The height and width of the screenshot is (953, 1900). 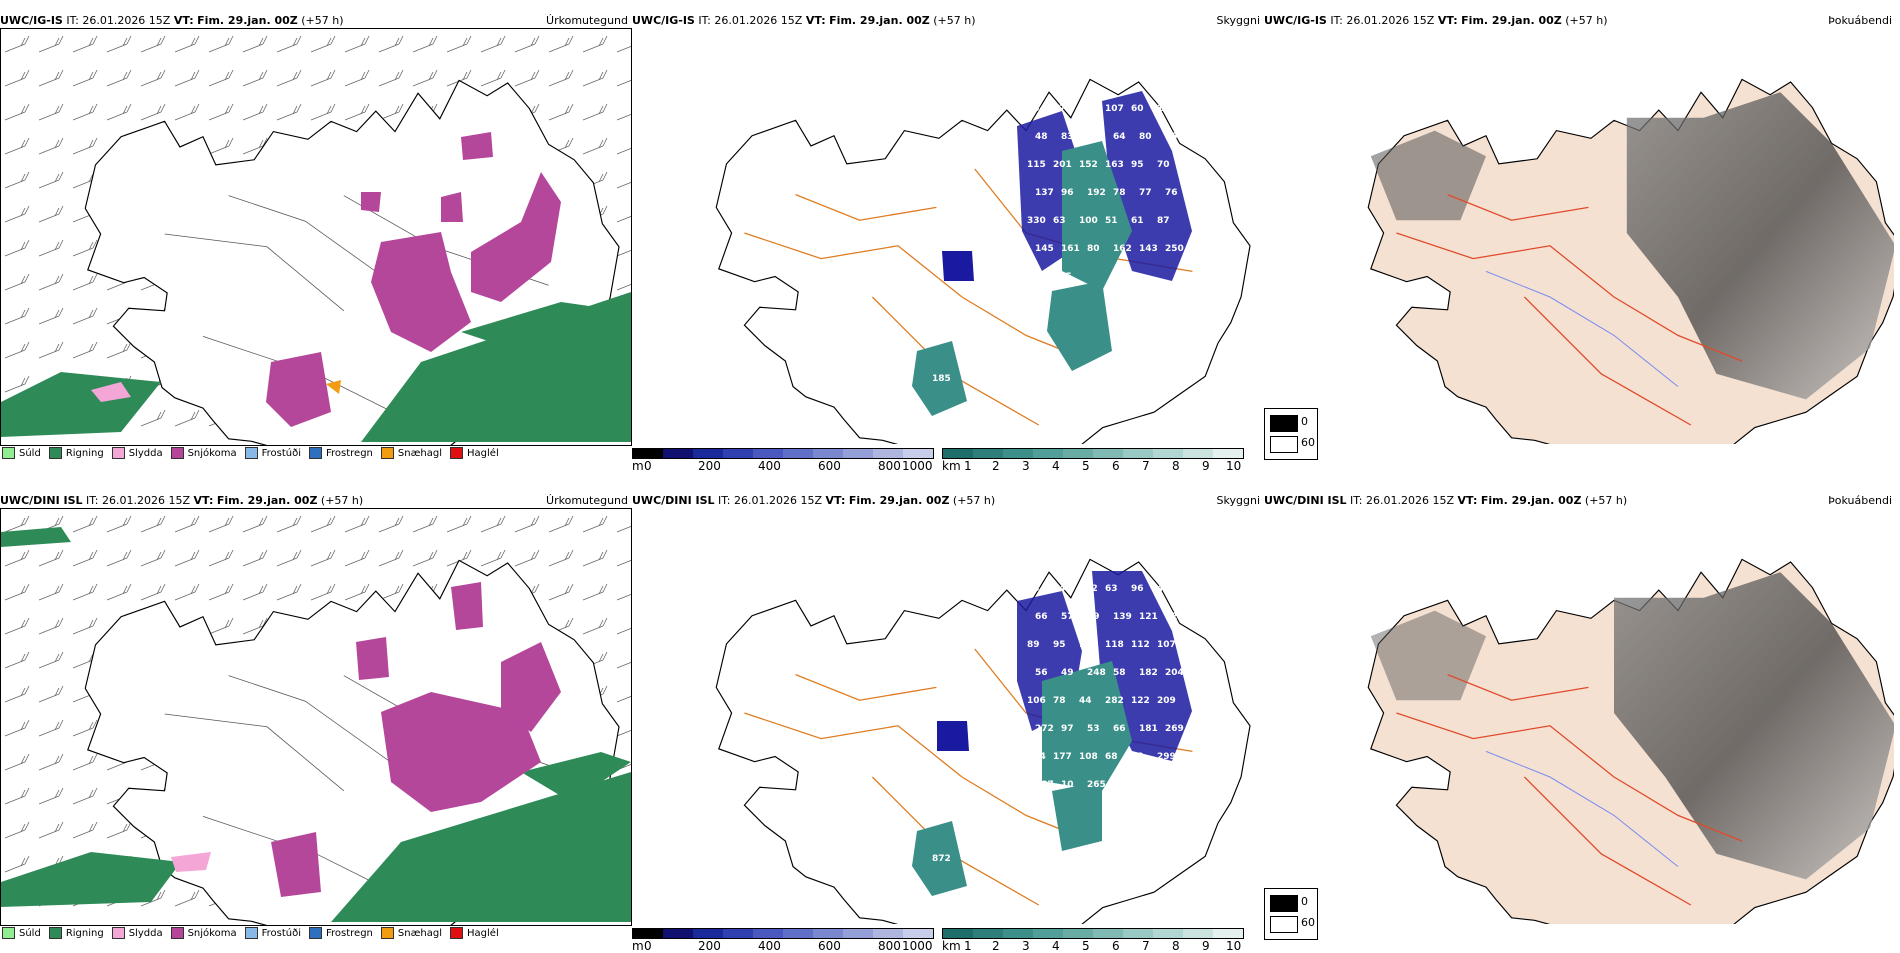 What do you see at coordinates (1206, 946) in the screenshot?
I see `colorbar-tick: 9` at bounding box center [1206, 946].